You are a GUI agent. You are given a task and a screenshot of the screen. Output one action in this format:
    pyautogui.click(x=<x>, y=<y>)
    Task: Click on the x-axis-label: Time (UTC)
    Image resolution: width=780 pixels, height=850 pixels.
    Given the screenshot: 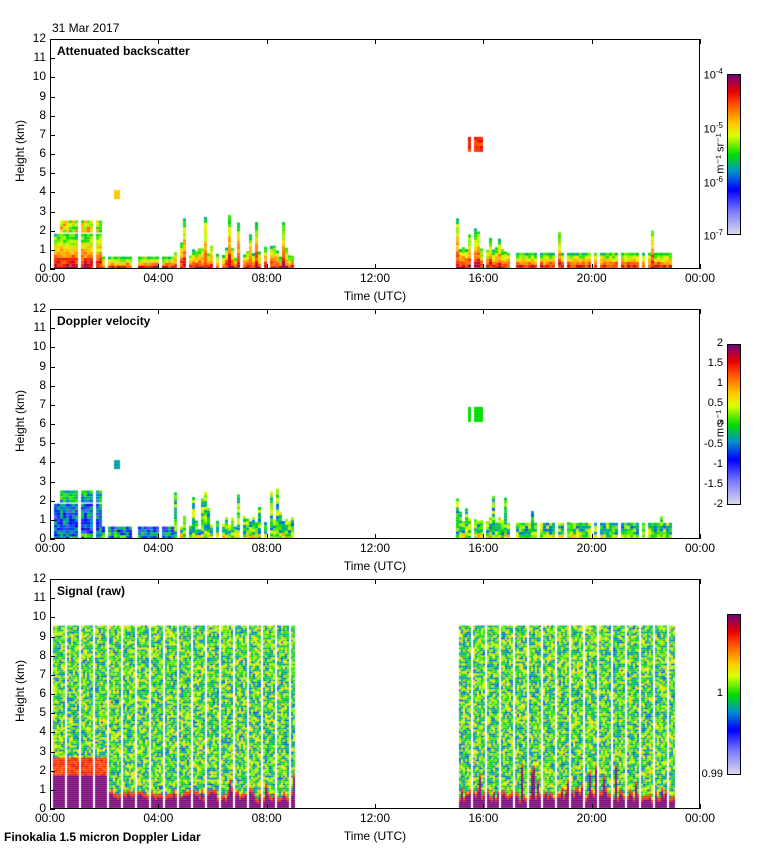 What is the action you would take?
    pyautogui.click(x=375, y=566)
    